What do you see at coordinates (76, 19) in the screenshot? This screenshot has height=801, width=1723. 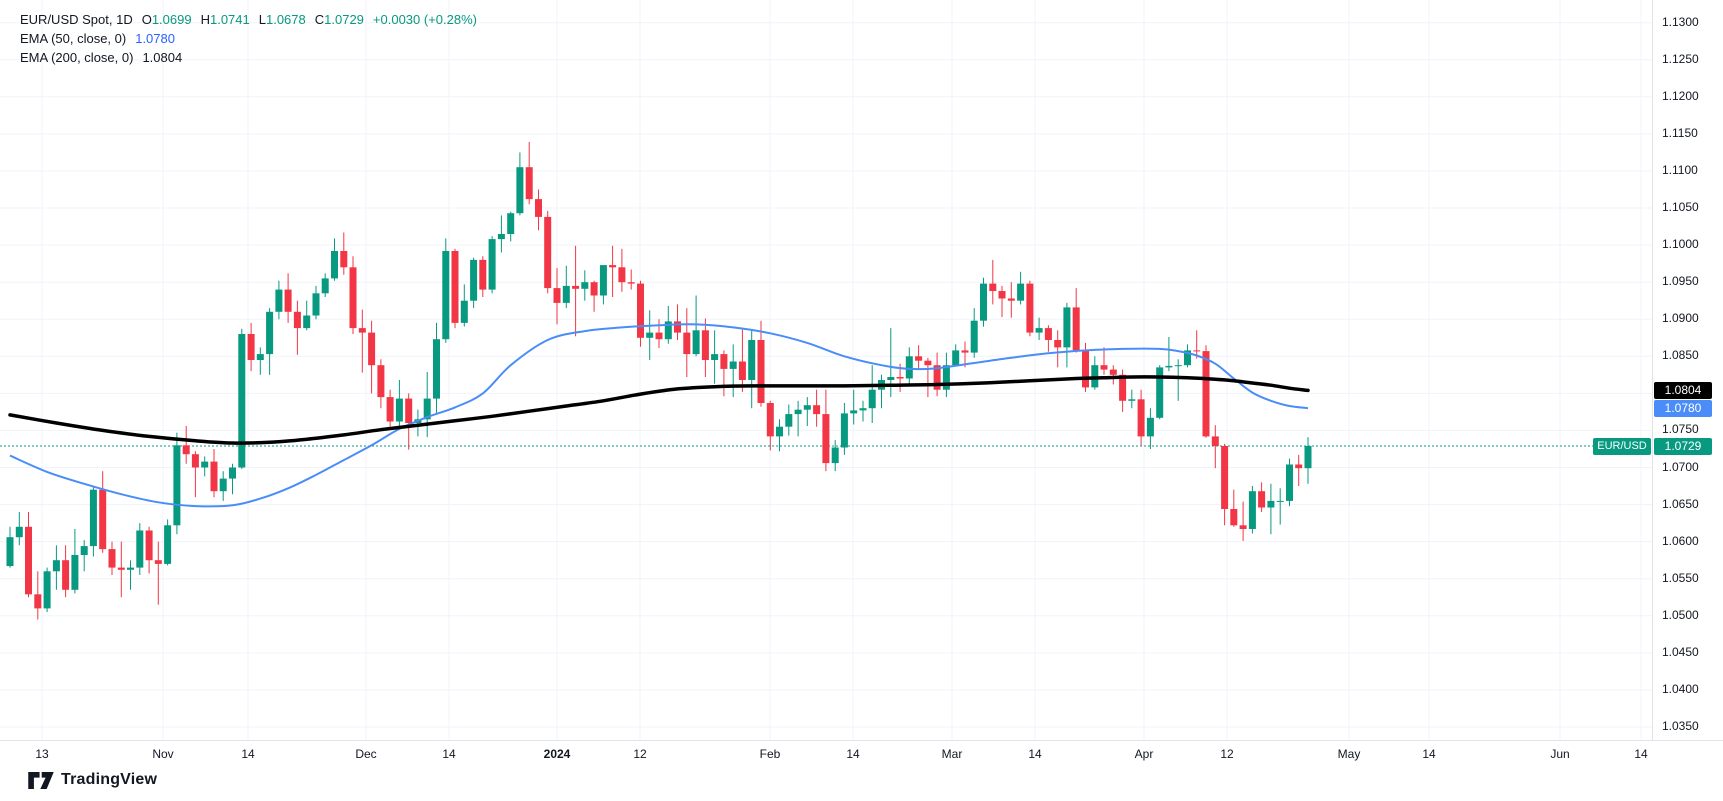 I see `symbol-title: EUR/USD Spot, 1D` at bounding box center [76, 19].